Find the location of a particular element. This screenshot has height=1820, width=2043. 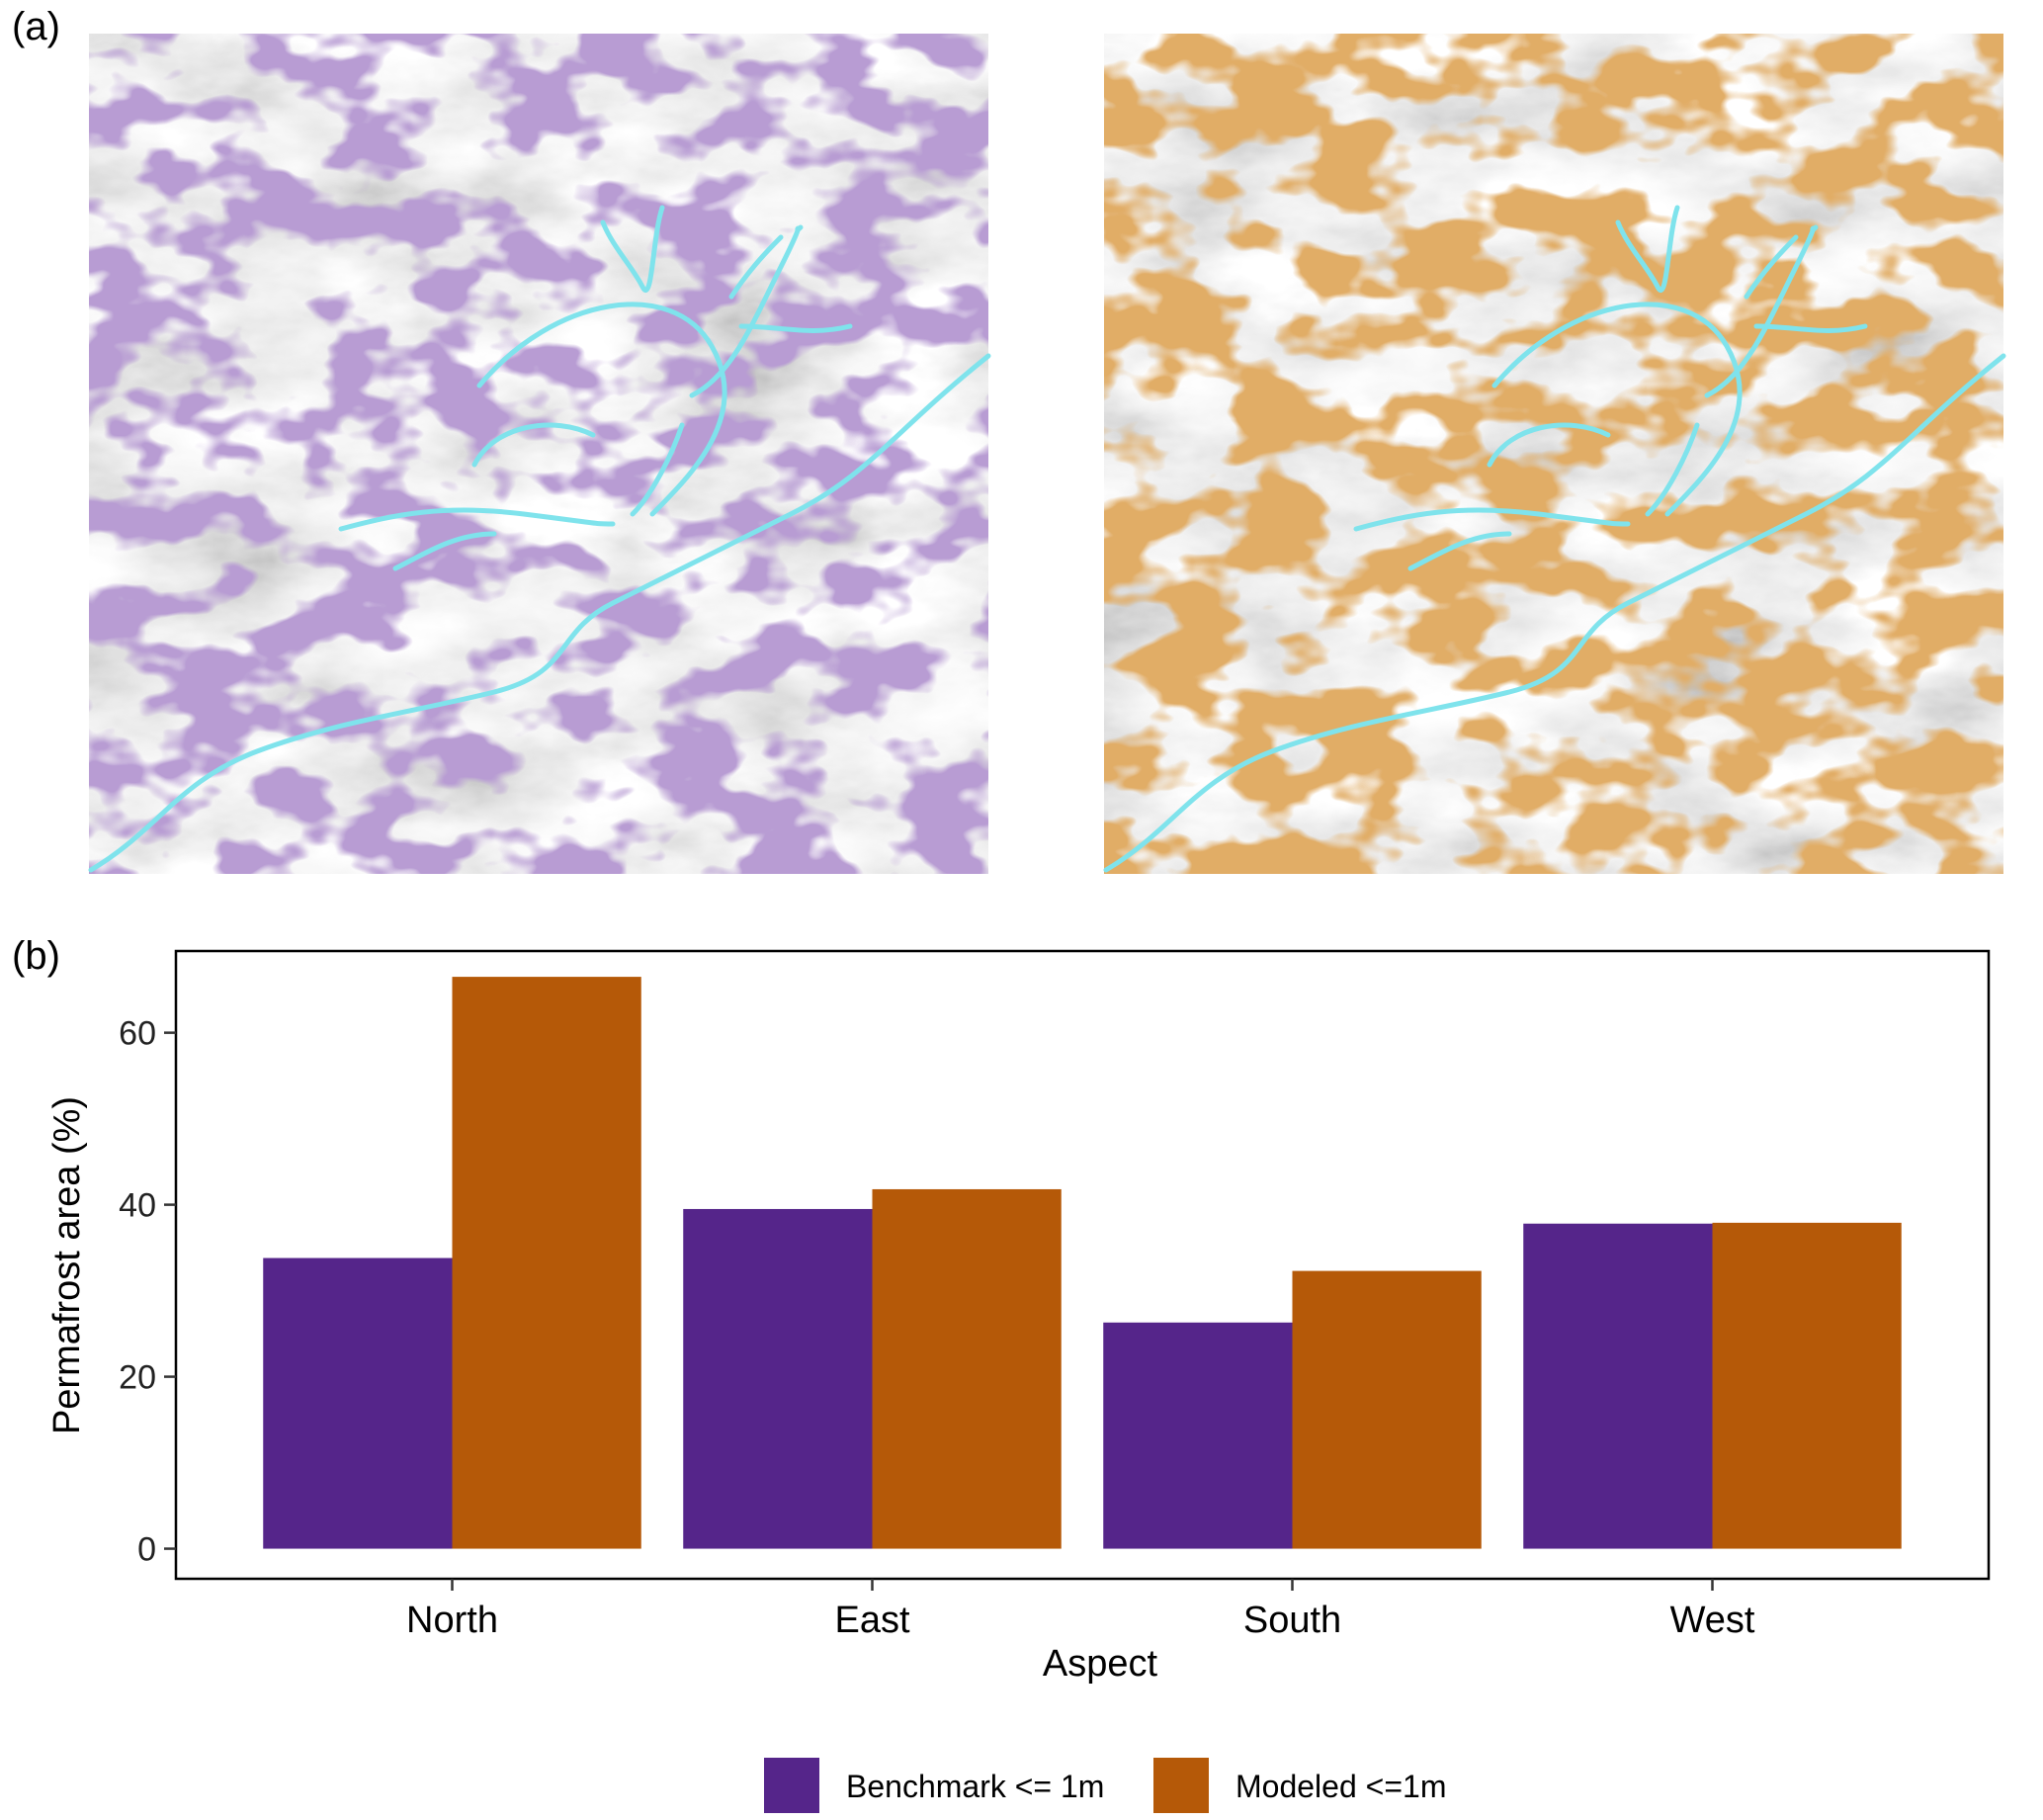

bar-east-benchmark is located at coordinates (778, 1378).